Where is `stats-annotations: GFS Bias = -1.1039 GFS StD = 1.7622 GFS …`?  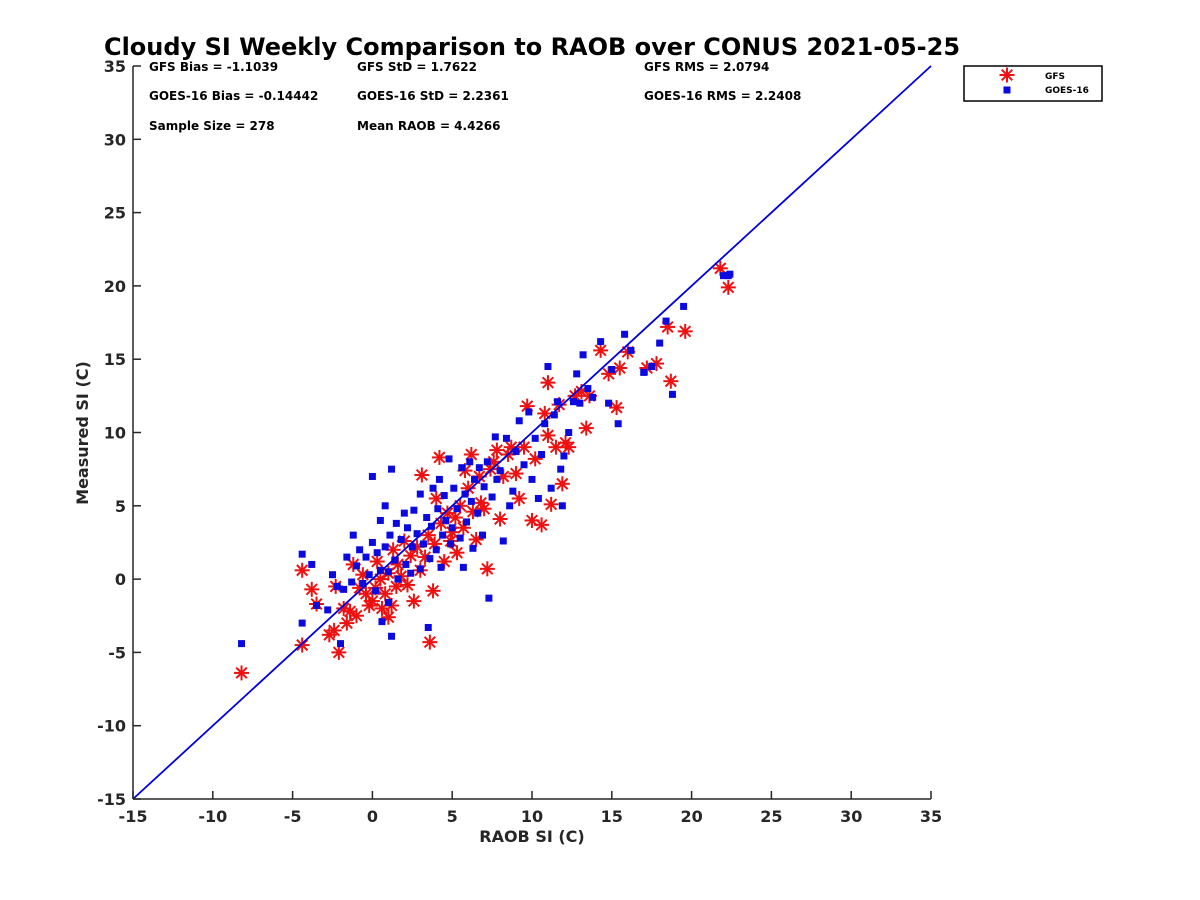 stats-annotations: GFS Bias = -1.1039 GFS StD = 1.7622 GFS … is located at coordinates (475, 96).